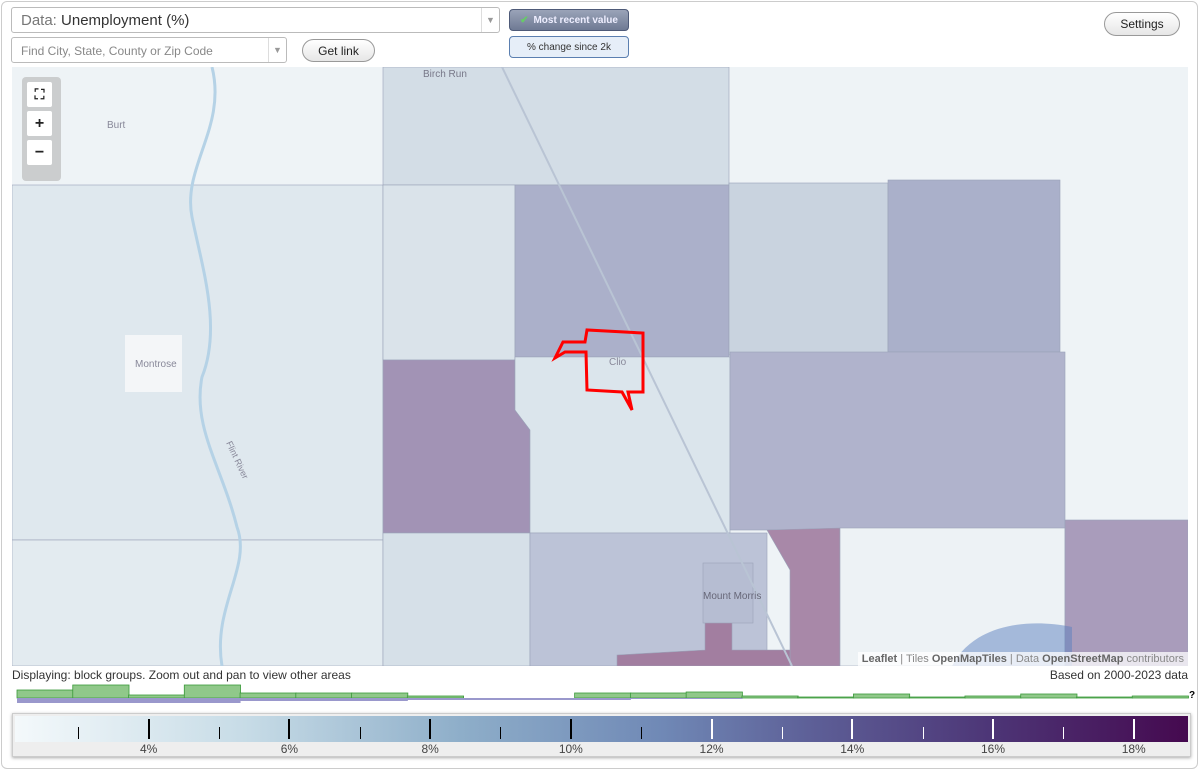 The height and width of the screenshot is (771, 1200). What do you see at coordinates (1118, 675) in the screenshot?
I see `based-on-note: Based on 2000-2023 data` at bounding box center [1118, 675].